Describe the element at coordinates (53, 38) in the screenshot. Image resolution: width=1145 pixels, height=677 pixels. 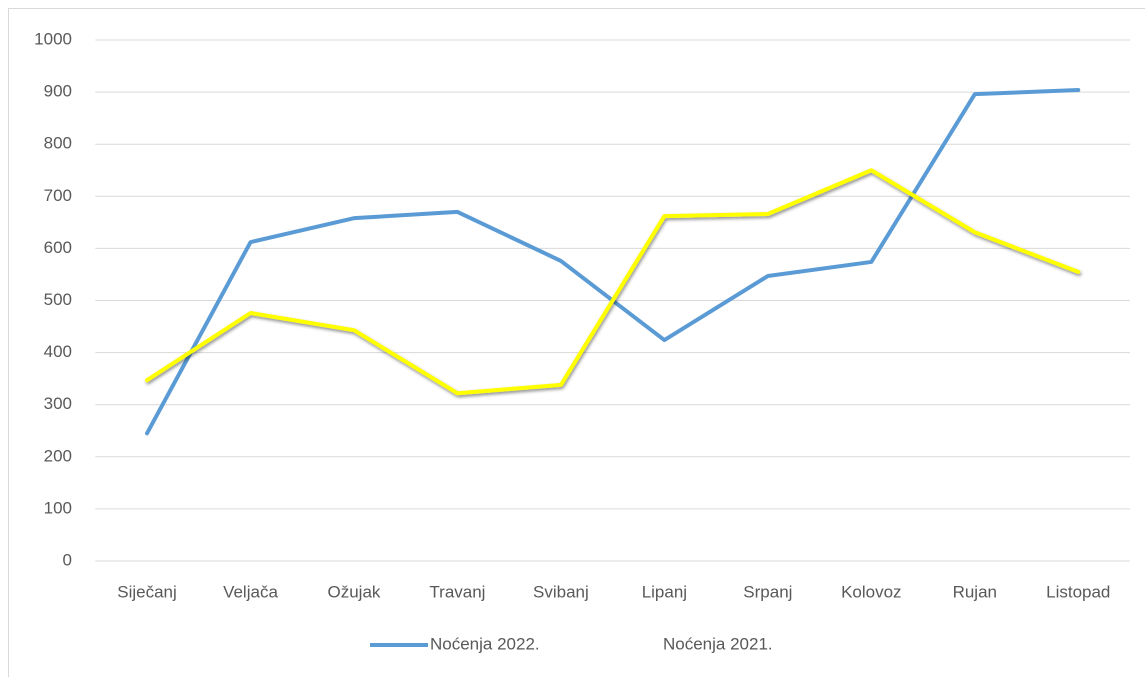
I see `y-tick-label: 1000` at that location.